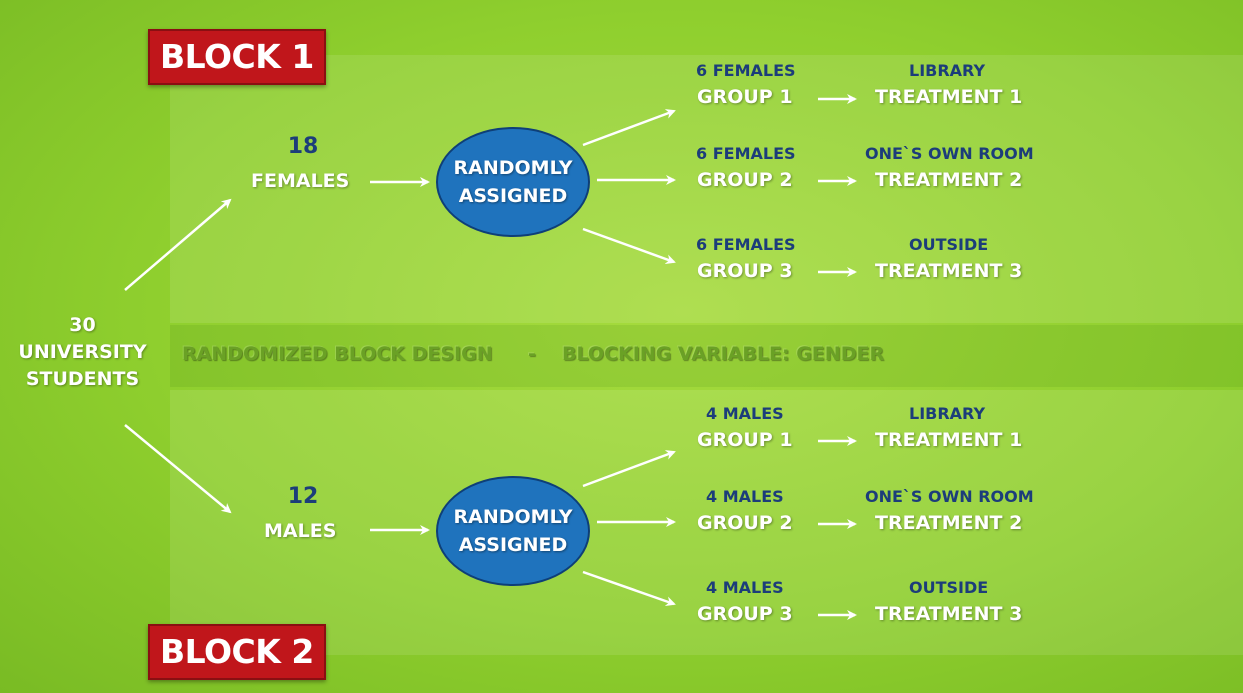  What do you see at coordinates (629, 128) in the screenshot?
I see `arrow-f-assign-g1` at bounding box center [629, 128].